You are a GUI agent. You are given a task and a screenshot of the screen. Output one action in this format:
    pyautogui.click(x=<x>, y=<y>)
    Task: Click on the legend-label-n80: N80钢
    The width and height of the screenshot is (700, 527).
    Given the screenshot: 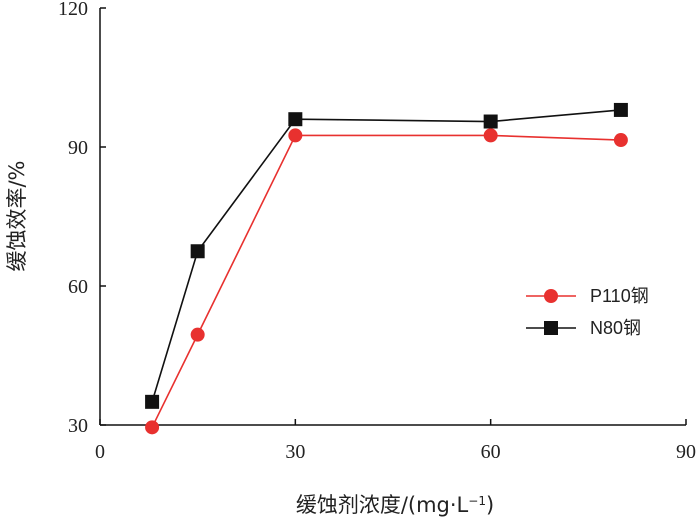 What is the action you would take?
    pyautogui.click(x=615, y=328)
    